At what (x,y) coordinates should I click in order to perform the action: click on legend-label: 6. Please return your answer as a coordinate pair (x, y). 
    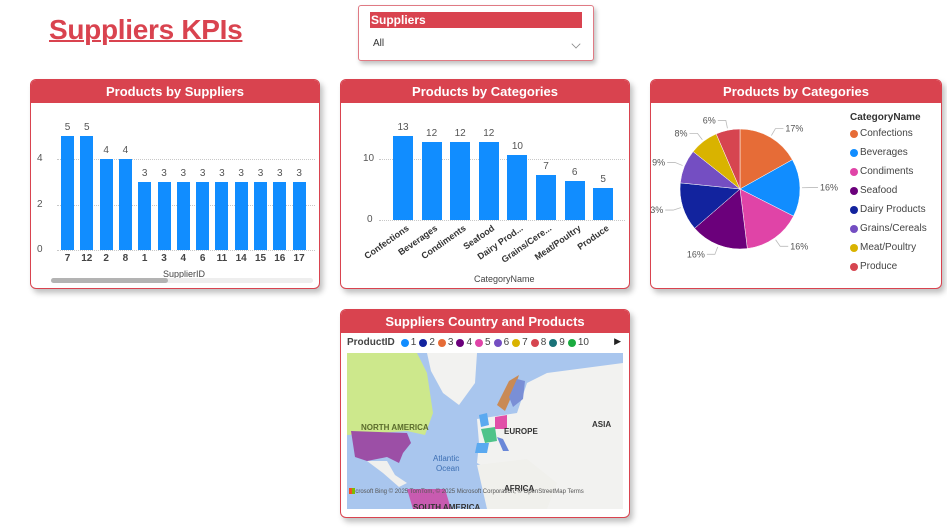
    Looking at the image, I should click on (506, 342).